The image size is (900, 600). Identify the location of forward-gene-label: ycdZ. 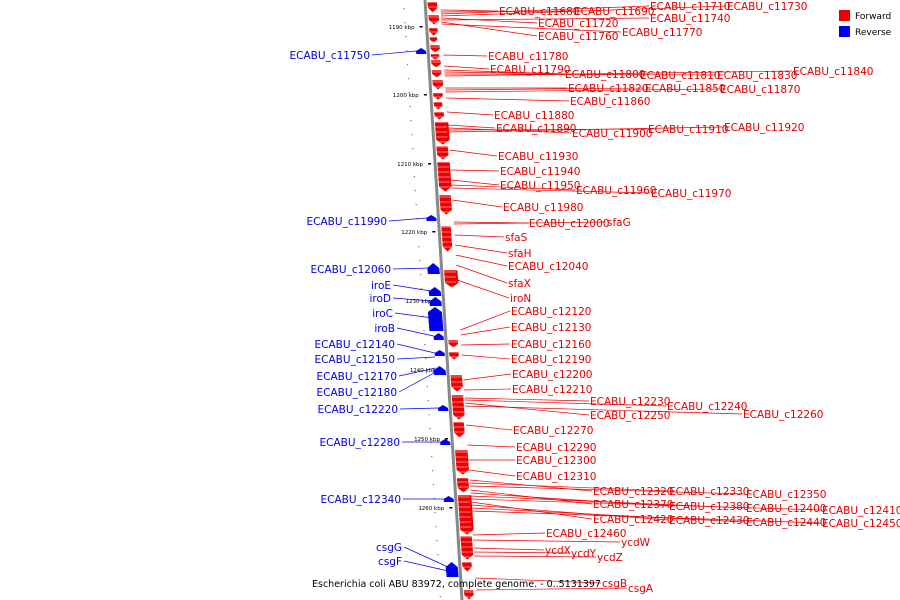
(610, 558).